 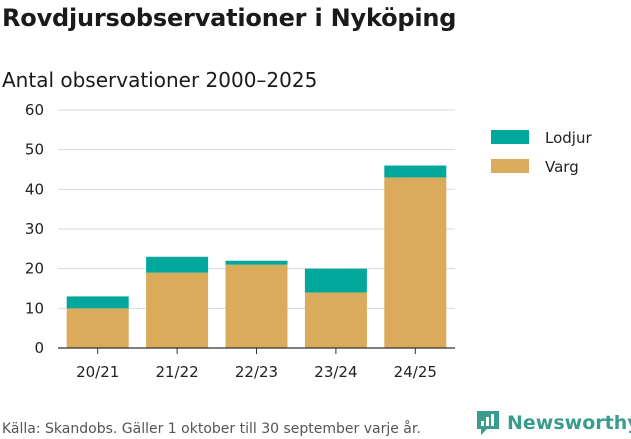 What do you see at coordinates (562, 167) in the screenshot?
I see `legend-label-varg: Varg` at bounding box center [562, 167].